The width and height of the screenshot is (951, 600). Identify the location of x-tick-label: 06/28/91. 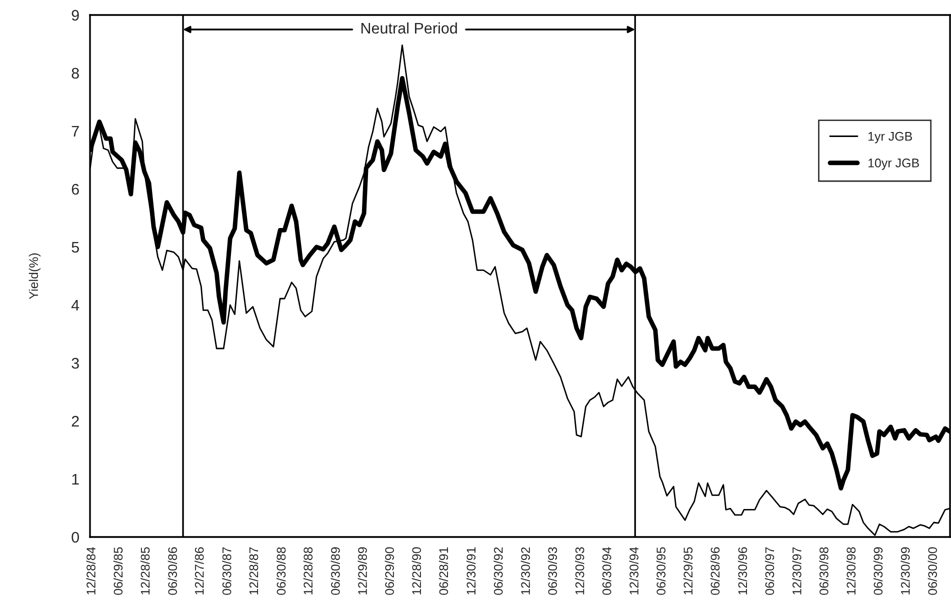
(443, 571).